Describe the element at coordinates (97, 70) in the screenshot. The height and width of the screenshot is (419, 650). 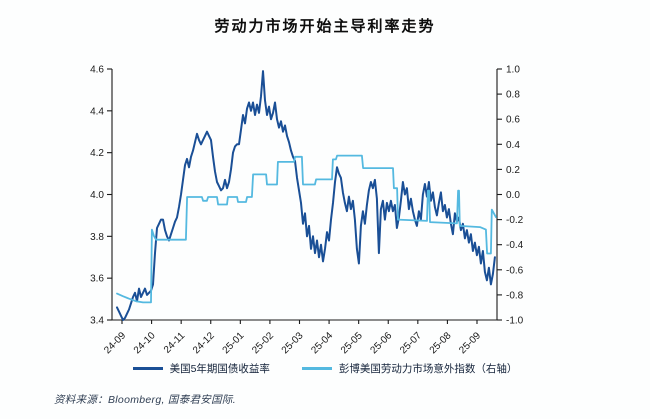
I see `svg-text: 4.6` at that location.